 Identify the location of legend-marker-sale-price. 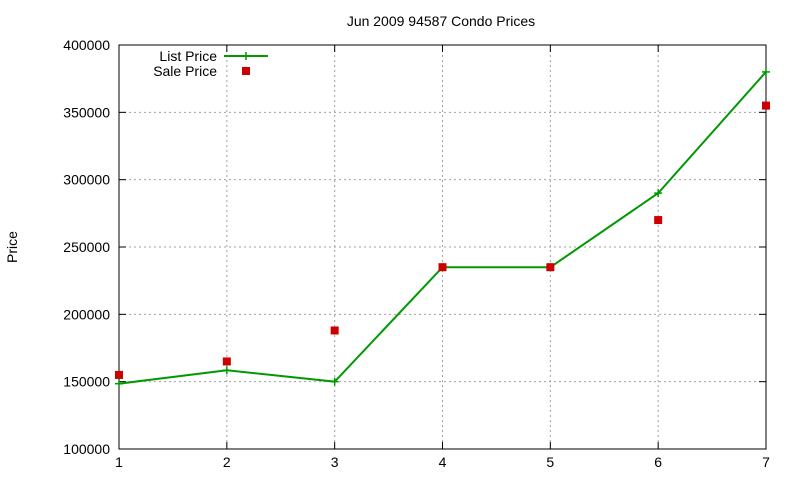
(246, 71).